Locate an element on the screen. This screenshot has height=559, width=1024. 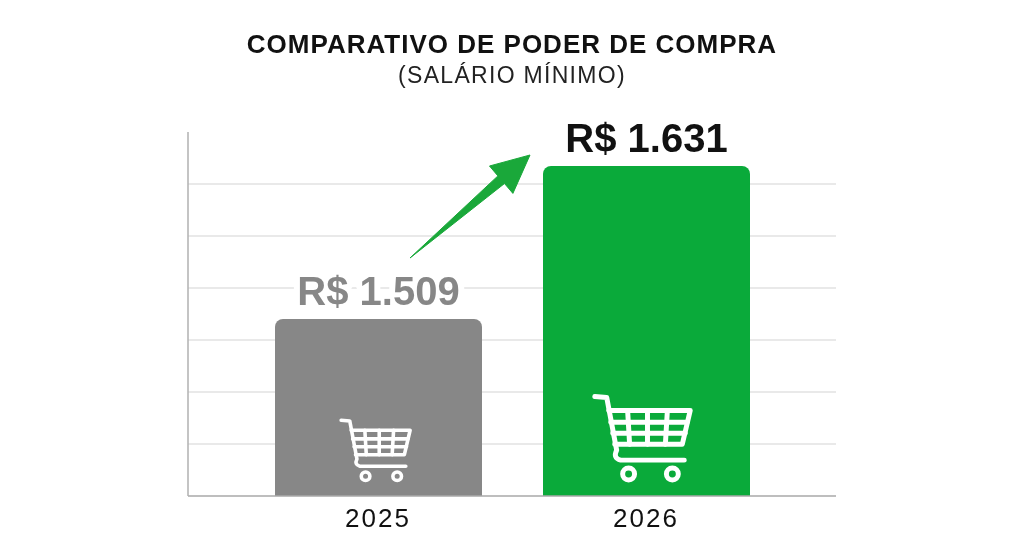
chart-title: COMPARATIVO DE PODER DE COMPRA is located at coordinates (512, 44).